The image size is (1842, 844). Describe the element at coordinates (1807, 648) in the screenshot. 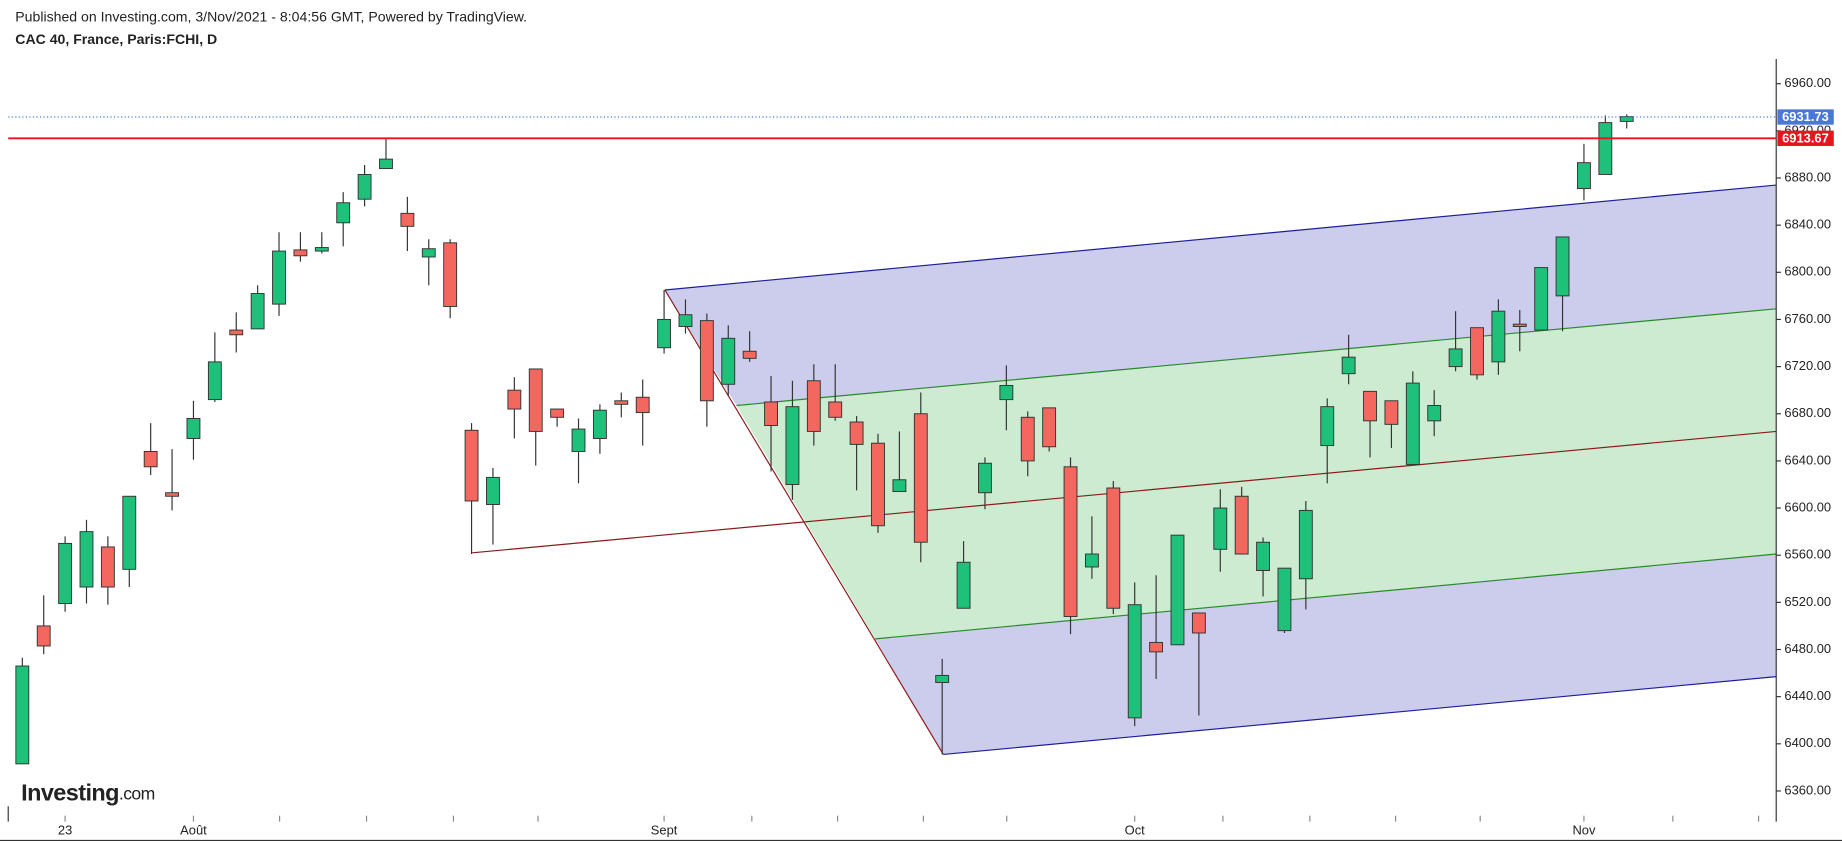

I see `y-tick-label: 6480.00` at that location.